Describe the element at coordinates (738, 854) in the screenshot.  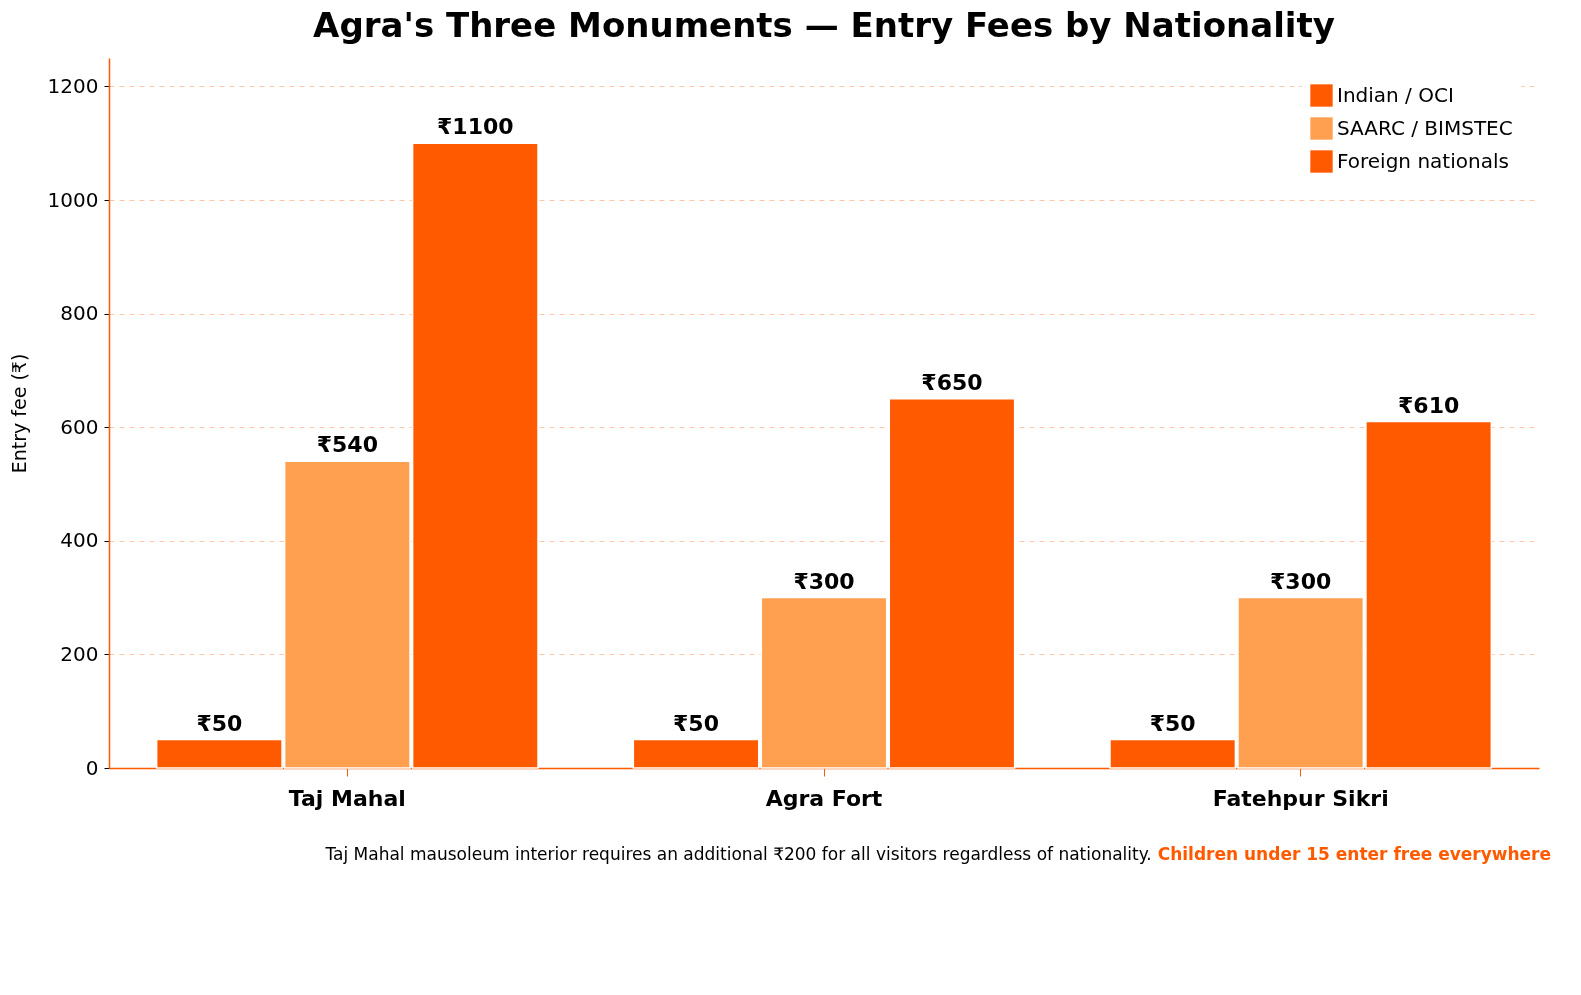
I see `text: Taj Mahal mausoleum interior requires an additional ₹200 for all visitors regardless of nationality.` at that location.